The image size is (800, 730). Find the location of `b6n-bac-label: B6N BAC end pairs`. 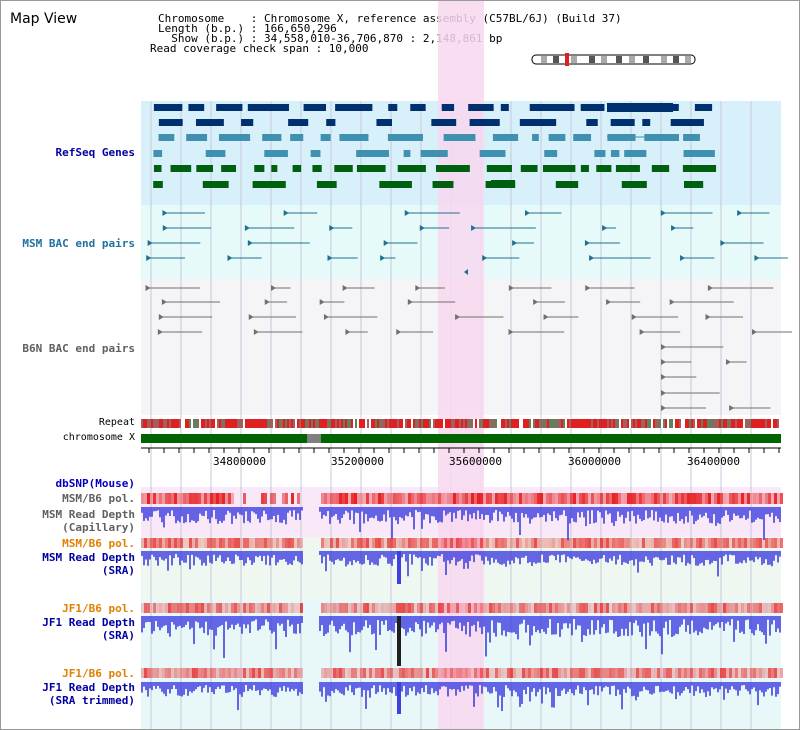

b6n-bac-label: B6N BAC end pairs is located at coordinates (78, 348).